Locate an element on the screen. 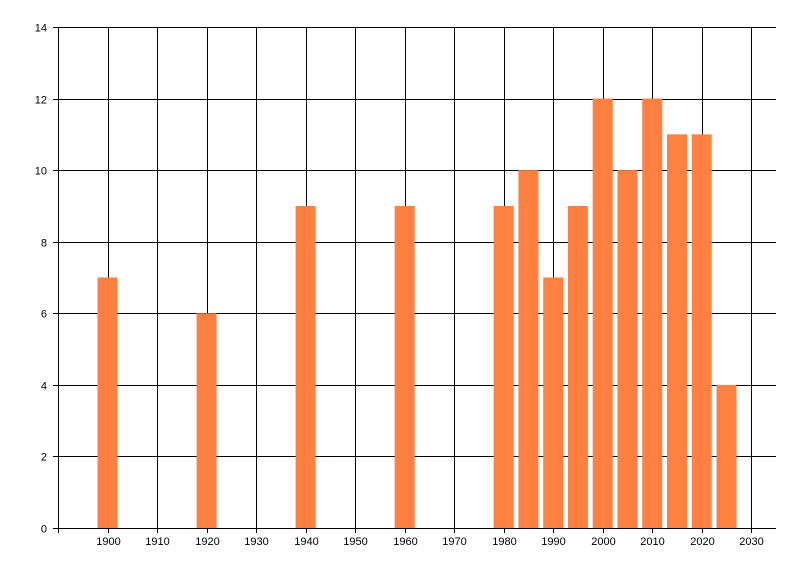 Image resolution: width=800 pixels, height=576 pixels. x-tick-label-1990: 1990 is located at coordinates (553, 542).